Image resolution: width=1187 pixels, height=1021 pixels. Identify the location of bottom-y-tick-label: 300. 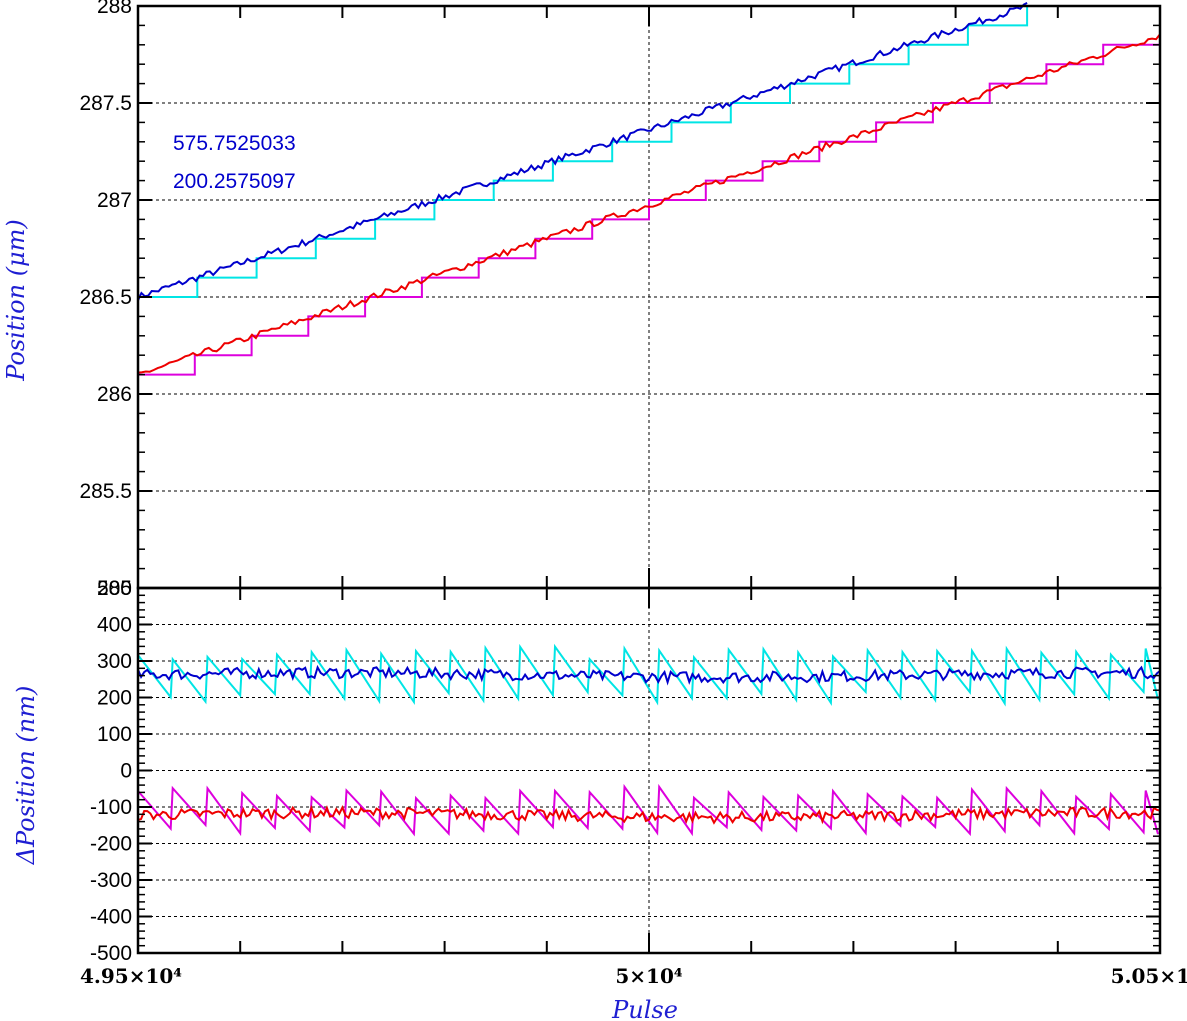
(114, 661).